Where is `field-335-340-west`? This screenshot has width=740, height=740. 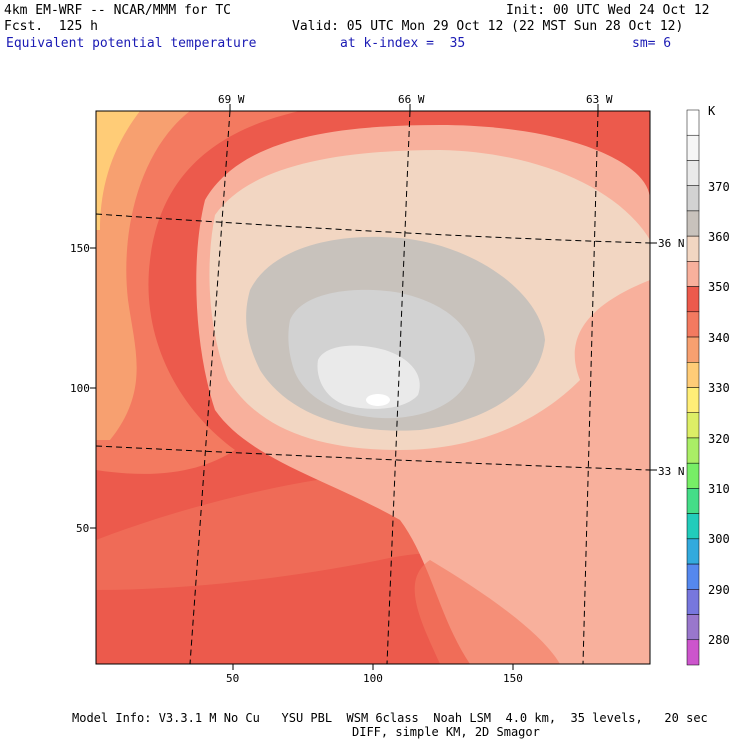 field-335-340-west is located at coordinates (198, 292).